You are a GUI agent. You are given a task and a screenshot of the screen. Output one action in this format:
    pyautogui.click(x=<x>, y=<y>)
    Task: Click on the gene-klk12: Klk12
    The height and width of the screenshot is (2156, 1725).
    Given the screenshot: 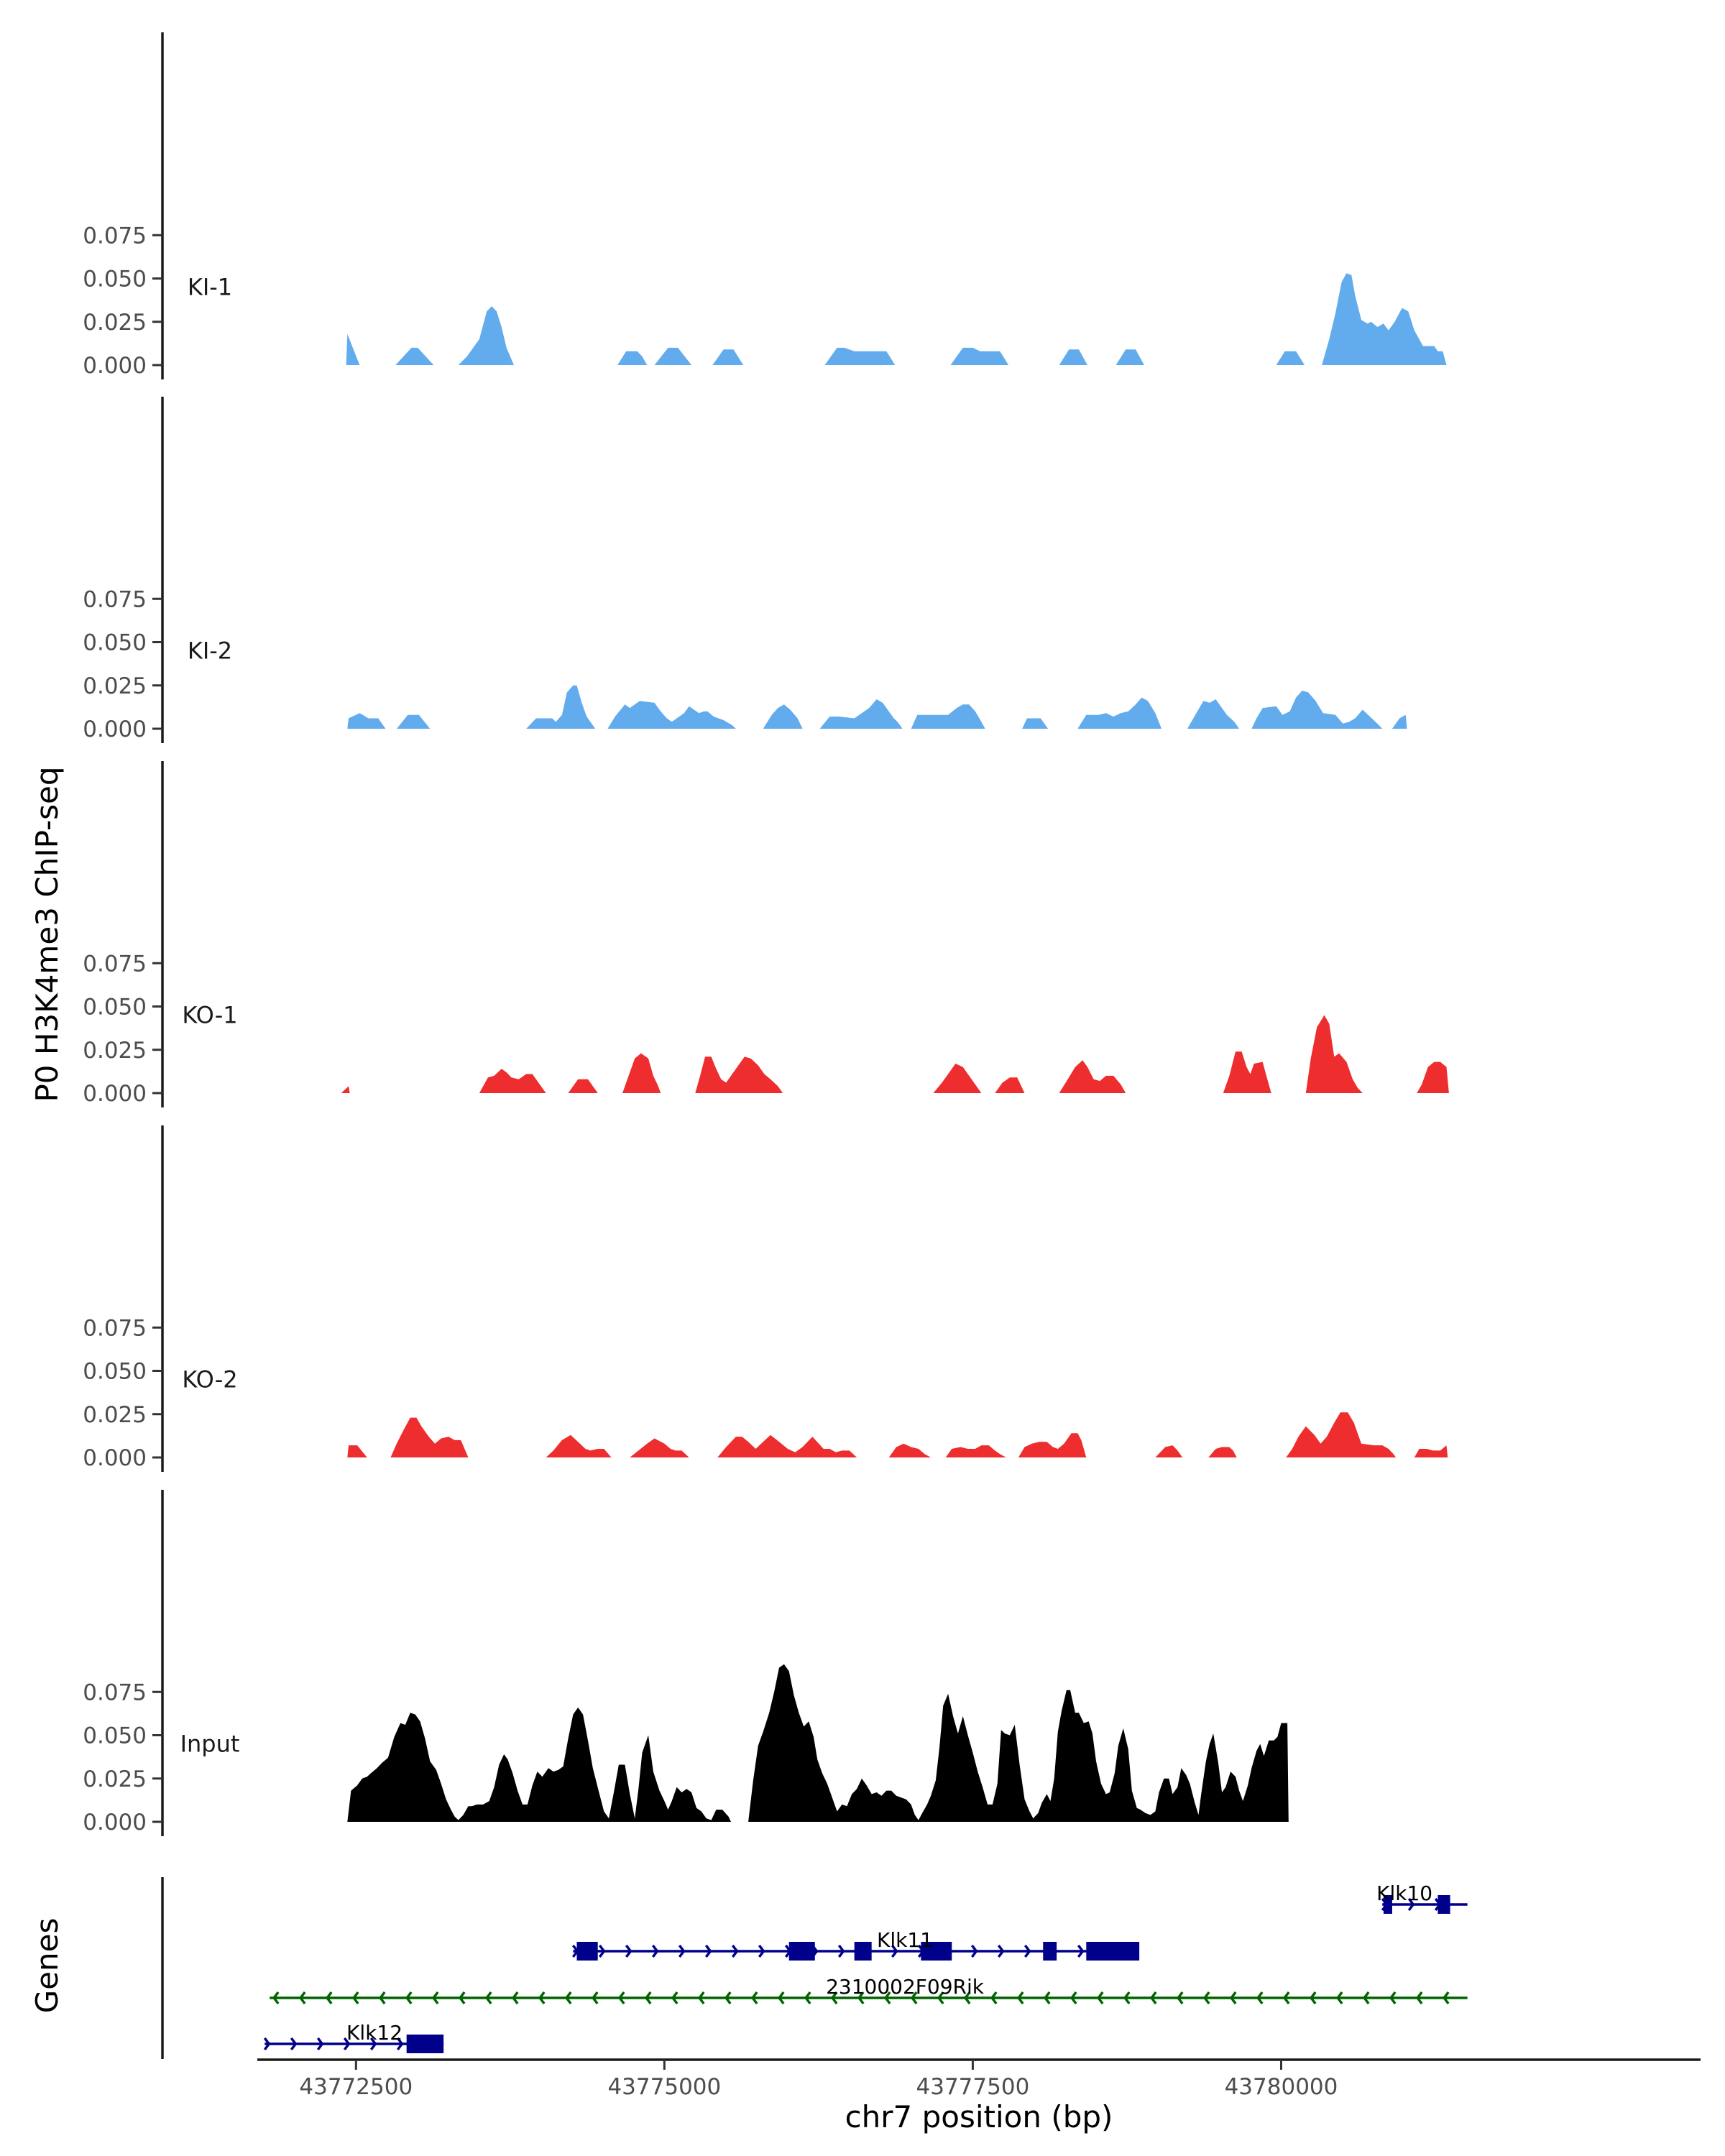 What is the action you would take?
    pyautogui.click(x=353, y=2037)
    